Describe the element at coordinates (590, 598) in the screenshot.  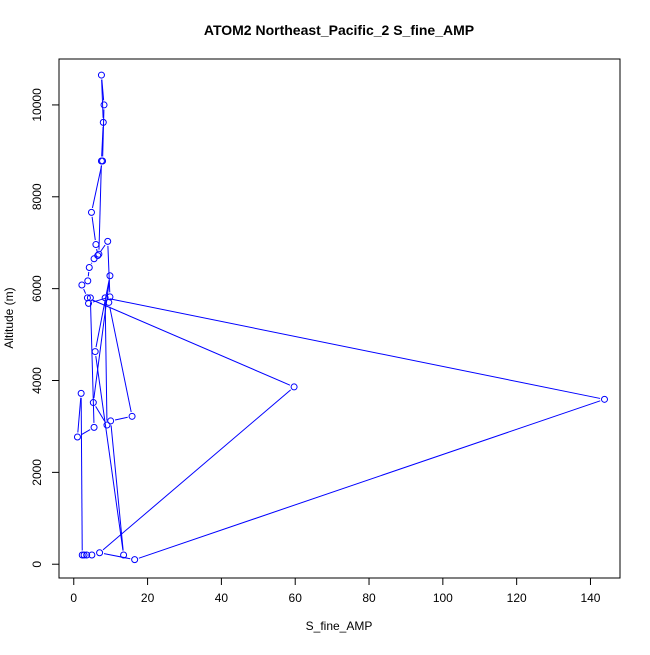
I see `x-tick-label: 140` at that location.